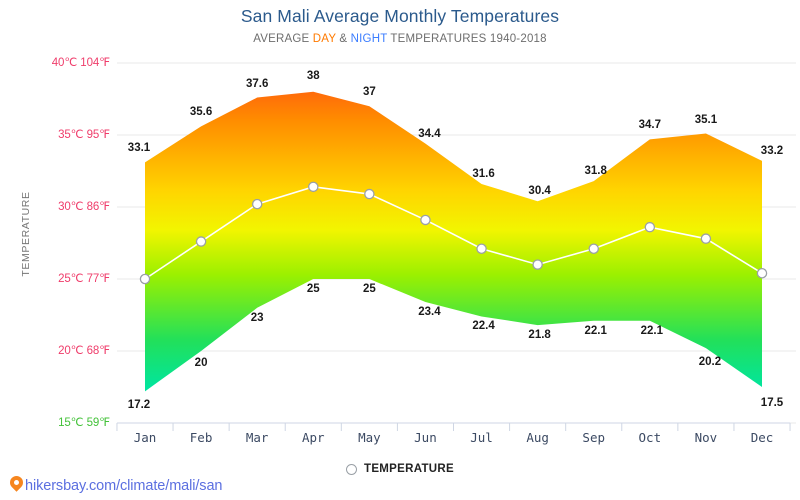 This screenshot has width=800, height=500. Describe the element at coordinates (257, 83) in the screenshot. I see `high-temp-label: 37.6` at that location.